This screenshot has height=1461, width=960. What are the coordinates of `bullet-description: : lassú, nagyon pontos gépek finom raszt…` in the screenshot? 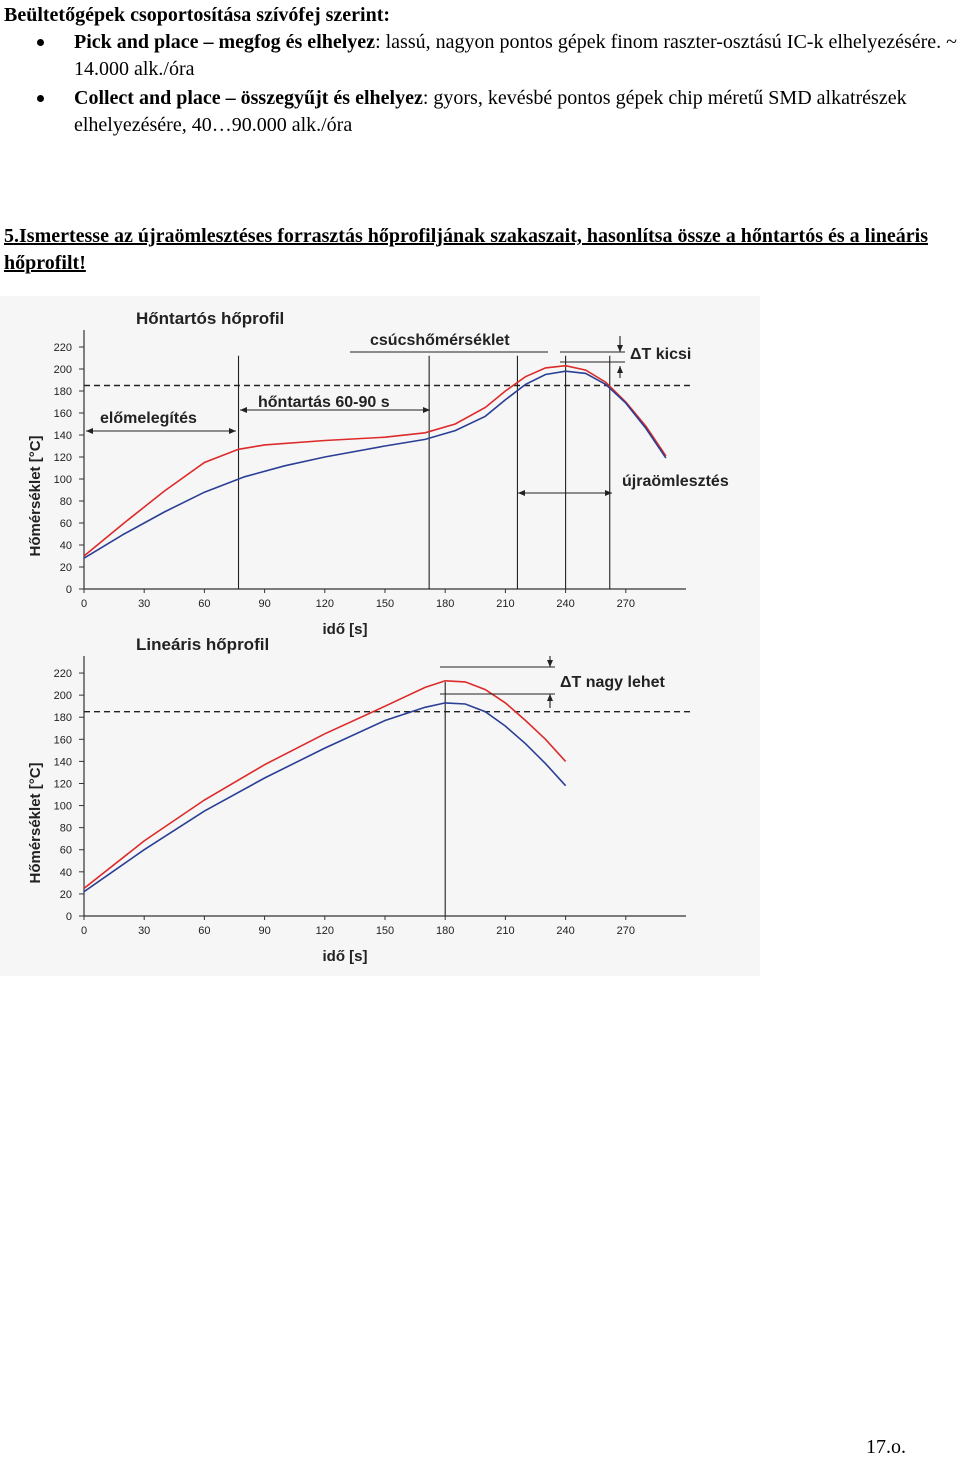 It's located at (515, 55).